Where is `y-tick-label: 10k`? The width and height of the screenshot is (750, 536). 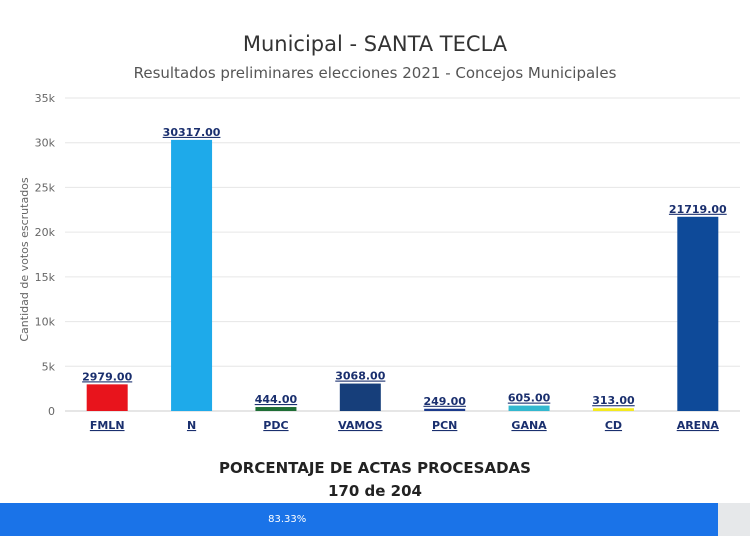
y-tick-label: 10k is located at coordinates (45, 322).